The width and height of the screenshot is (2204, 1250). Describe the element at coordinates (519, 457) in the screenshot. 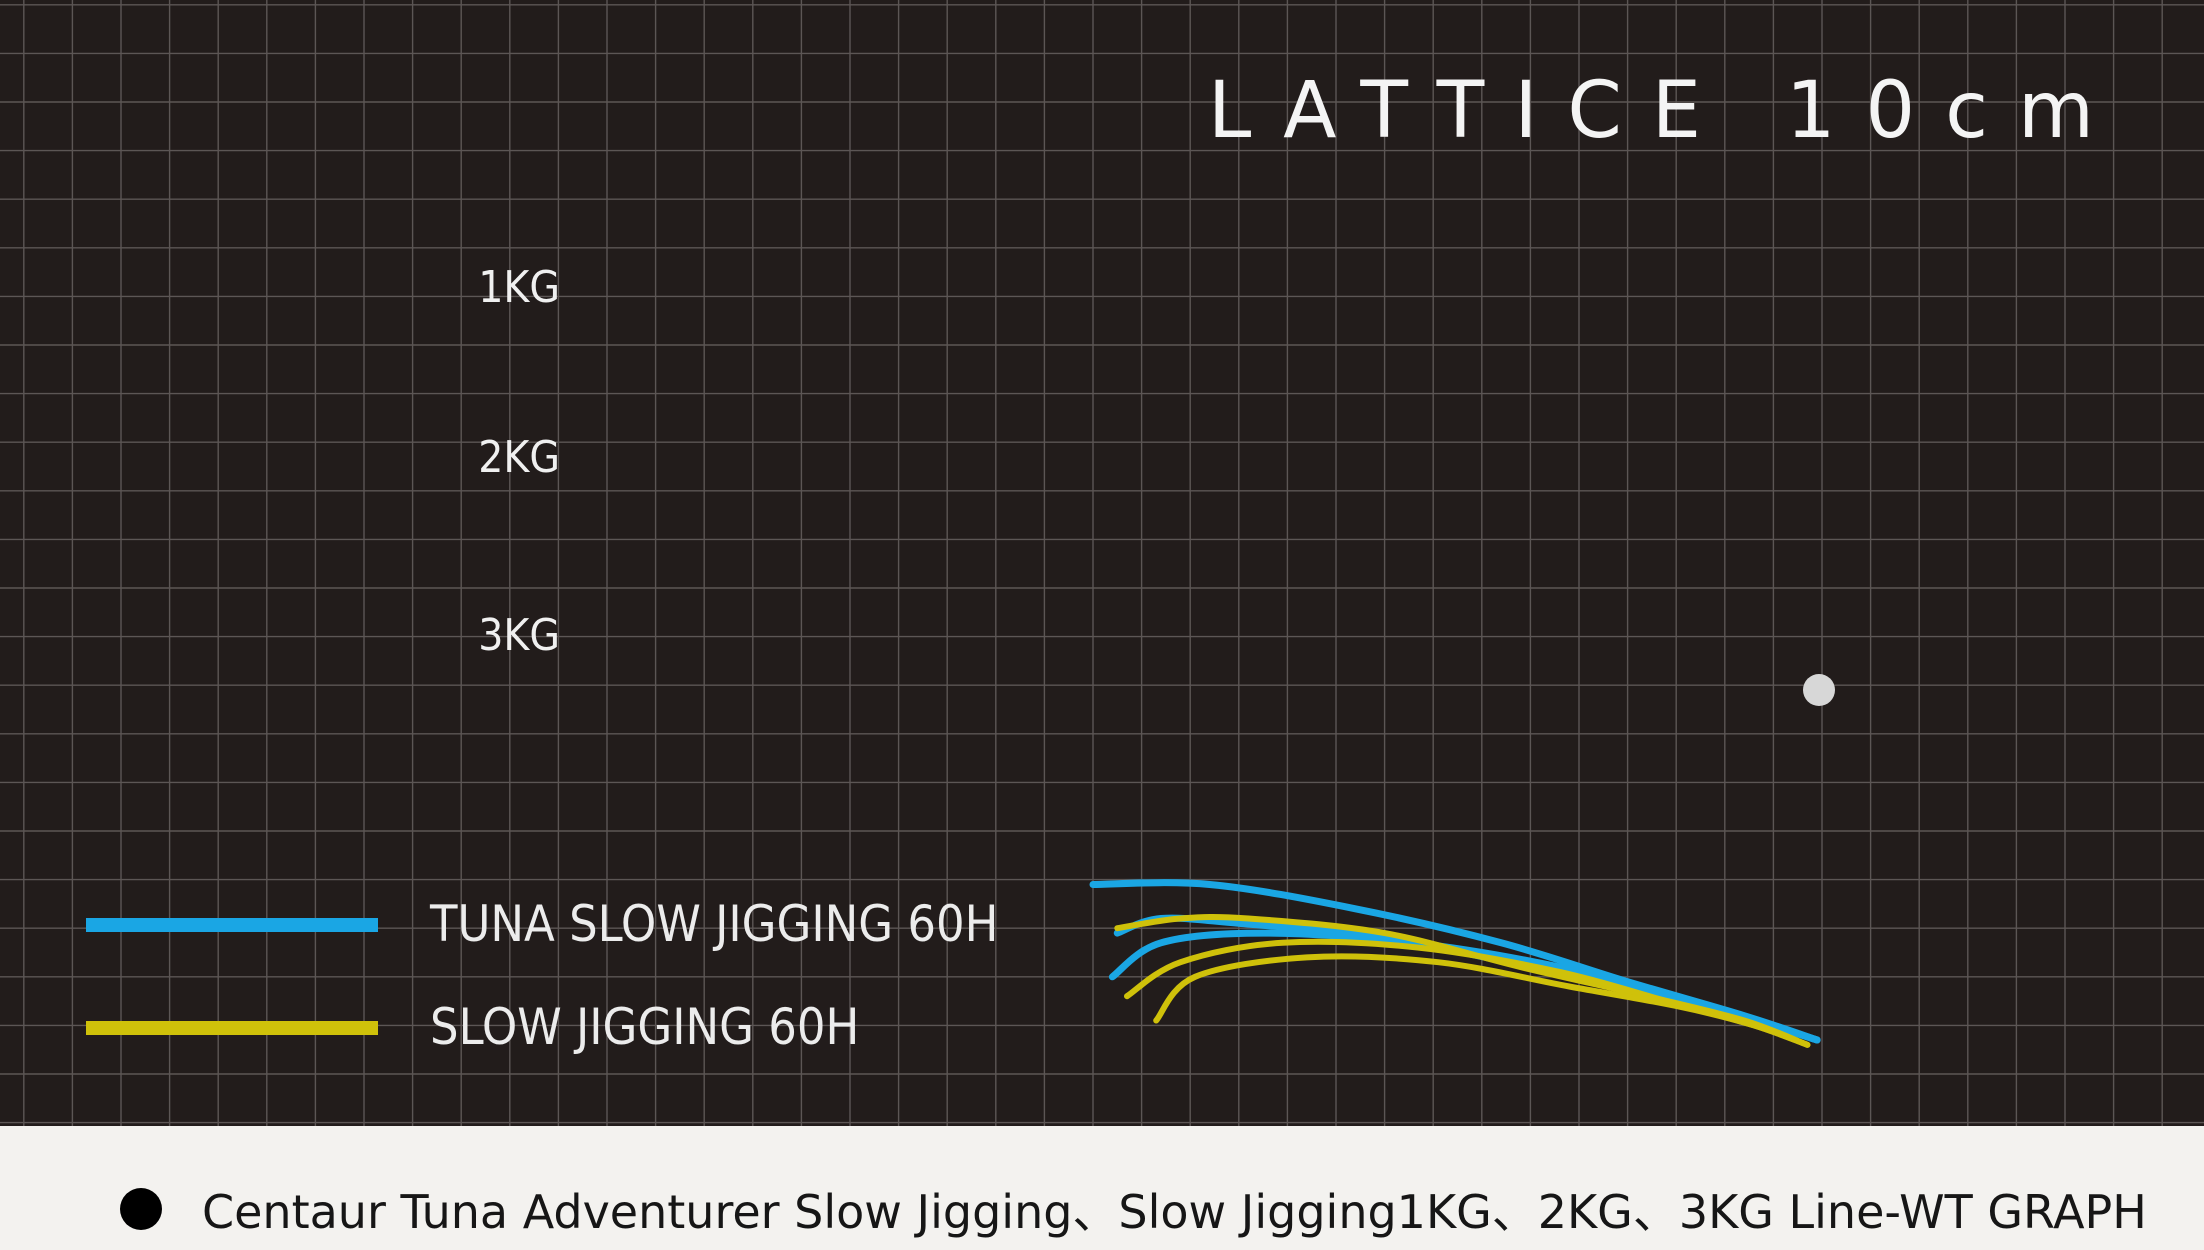

I see `load-label-2kg: 2KG` at that location.